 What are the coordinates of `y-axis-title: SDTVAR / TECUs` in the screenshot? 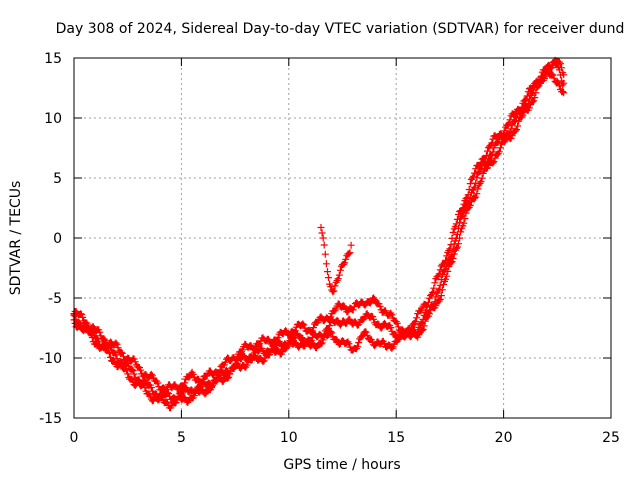 It's located at (16, 238).